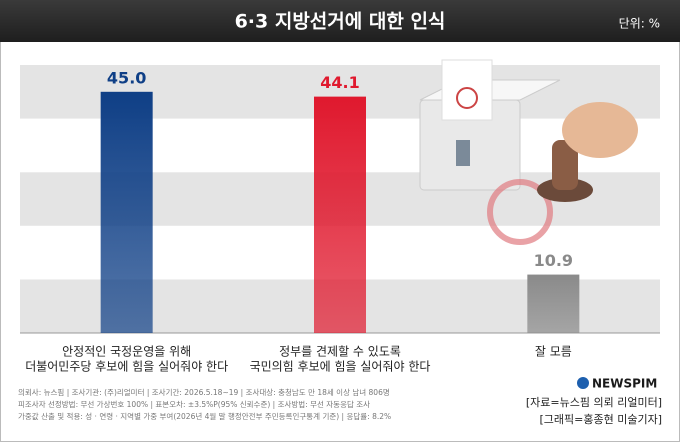 Image resolution: width=680 pixels, height=442 pixels. I want to click on x-tick-label: 정부를 견제할 수 있도록, so click(340, 352).